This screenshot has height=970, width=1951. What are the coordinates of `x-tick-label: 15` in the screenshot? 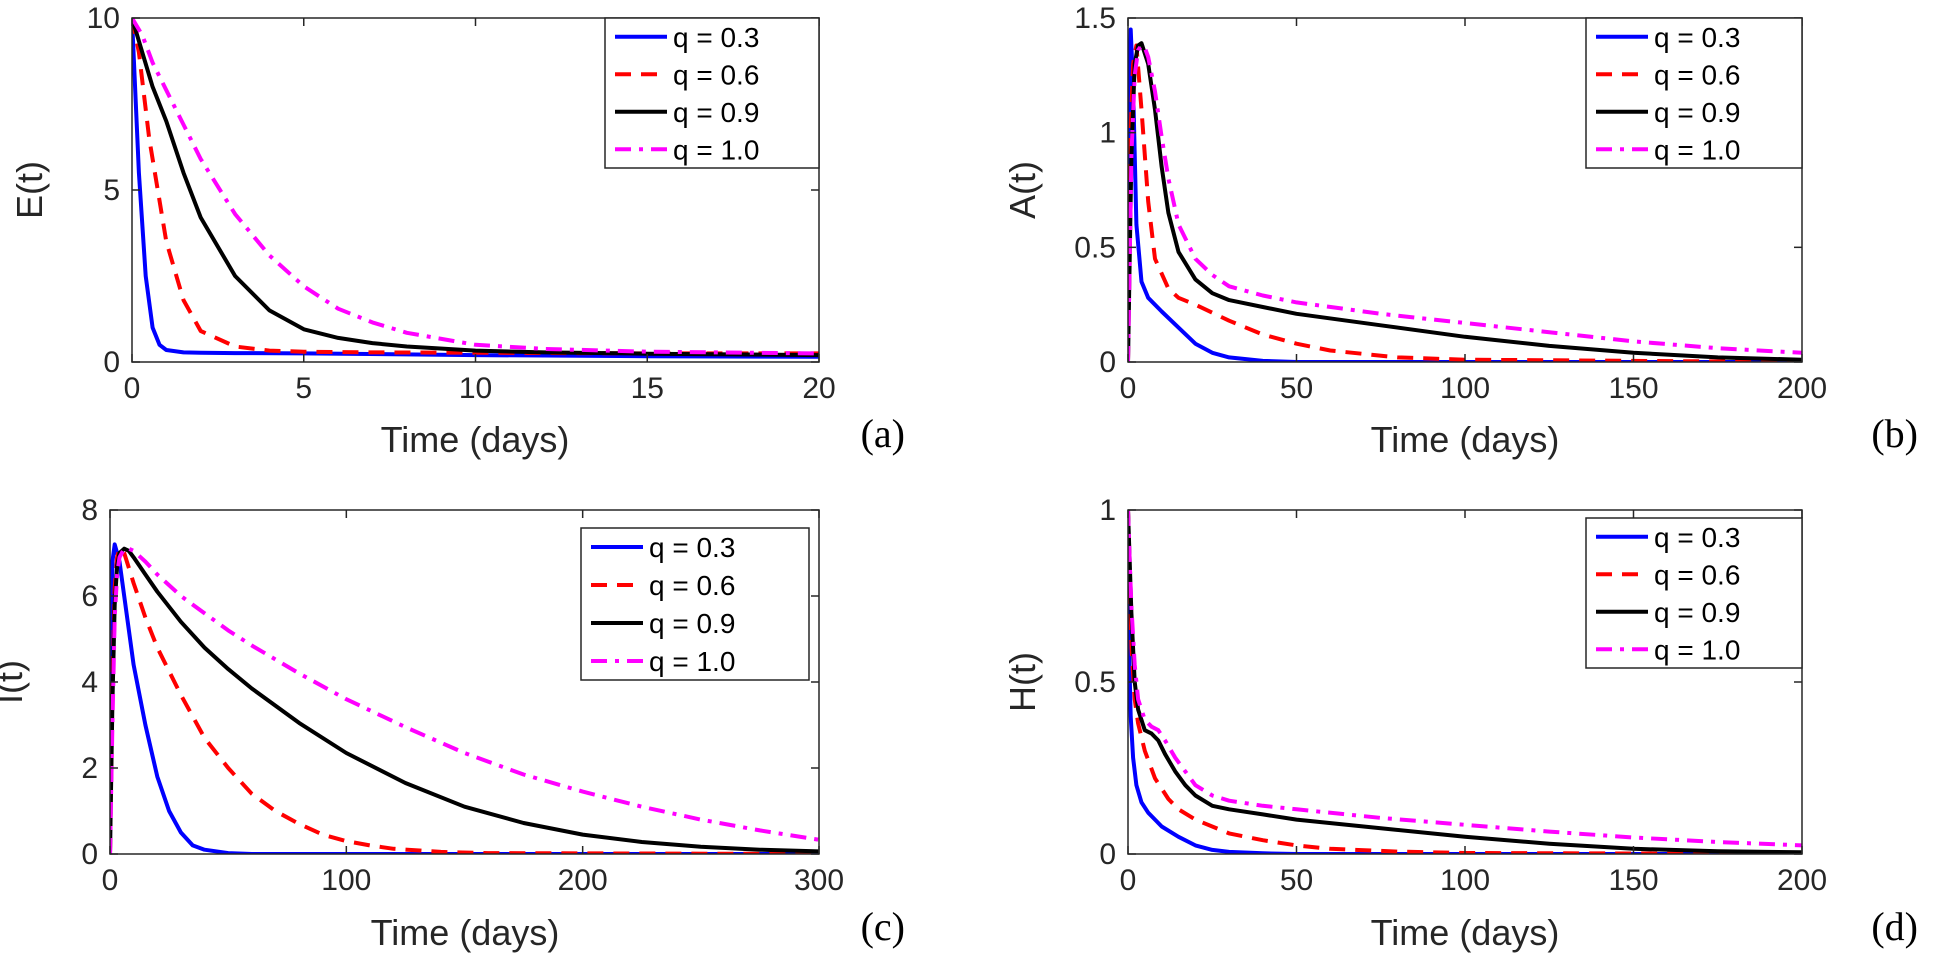 It's located at (647, 388).